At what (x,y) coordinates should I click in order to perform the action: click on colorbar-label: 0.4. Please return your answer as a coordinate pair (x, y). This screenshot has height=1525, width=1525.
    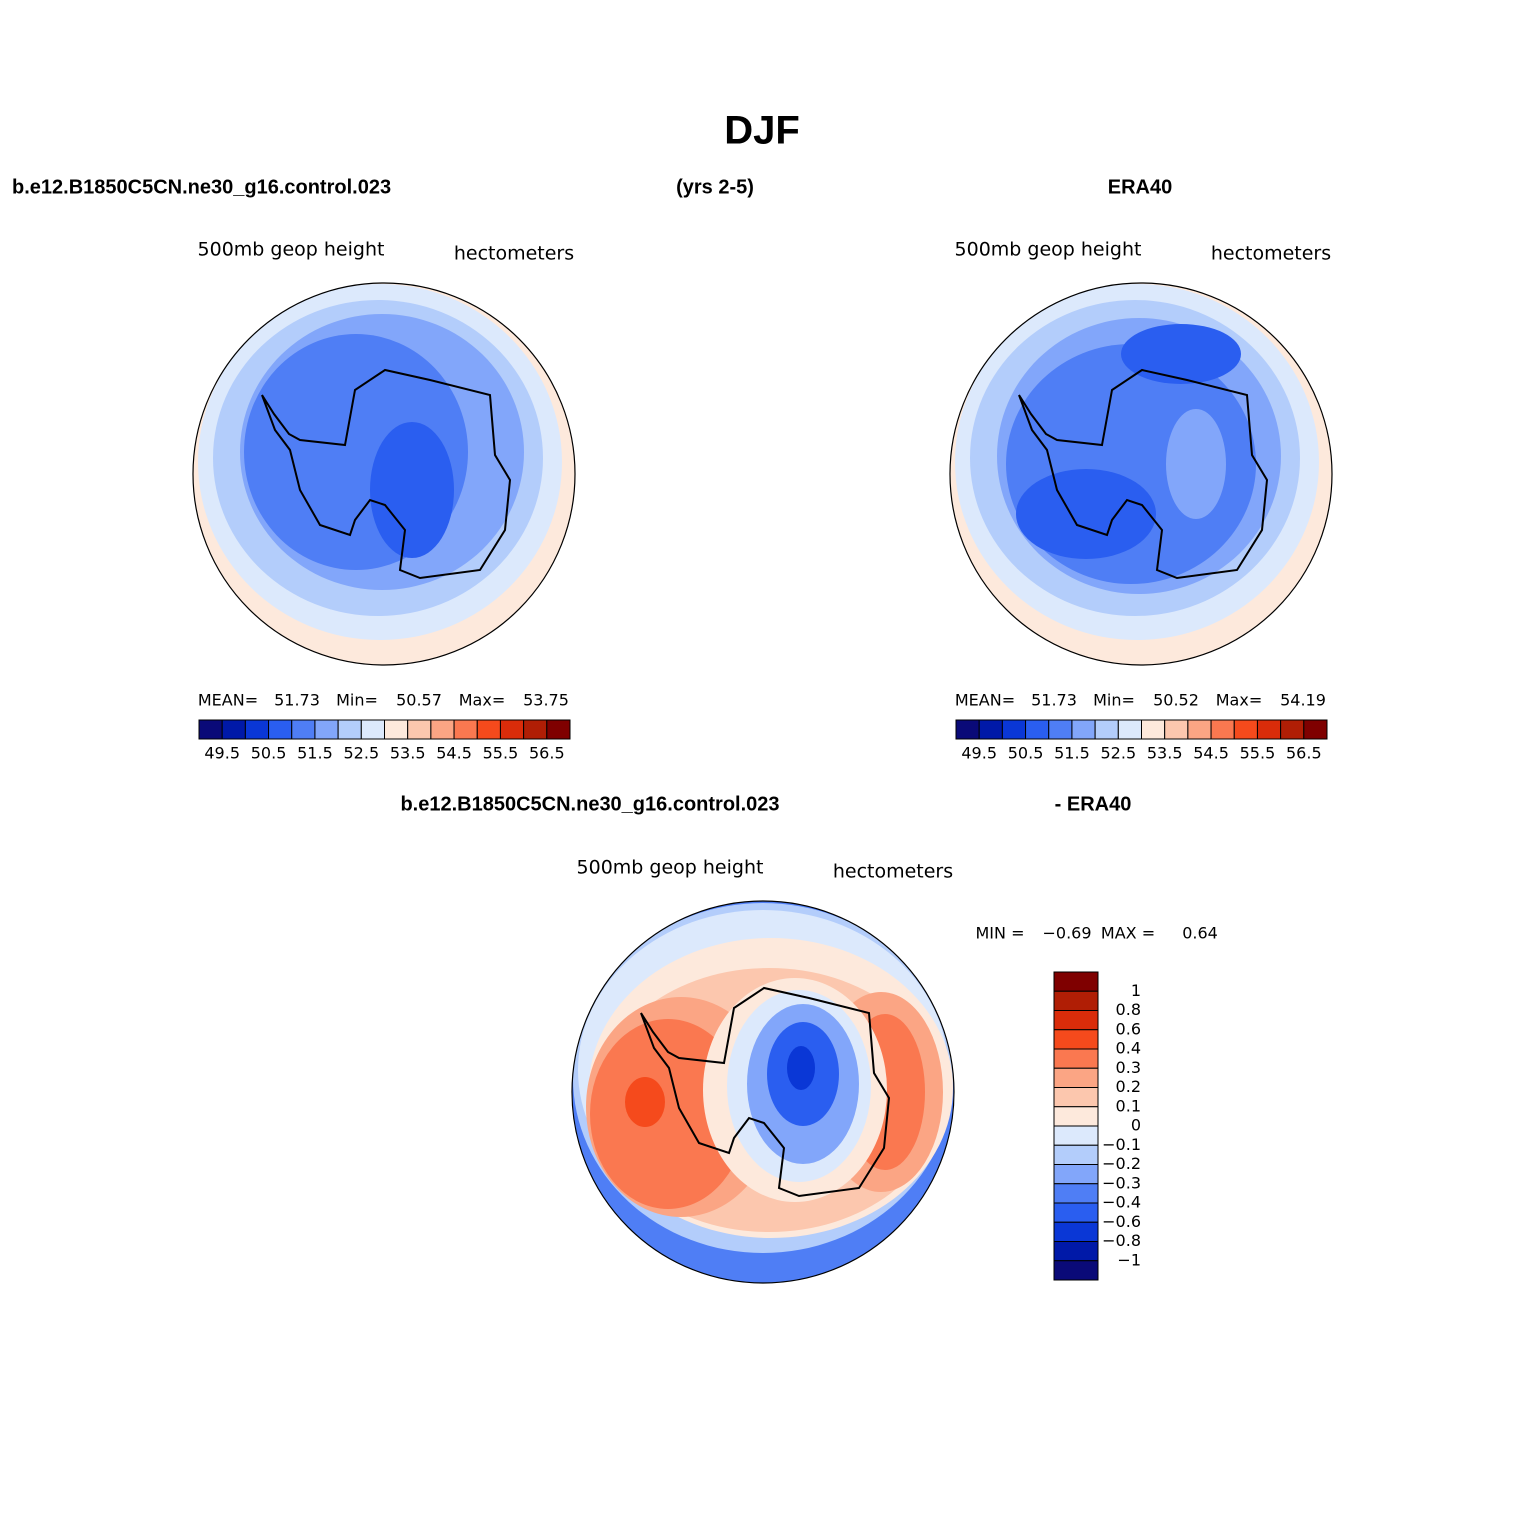
    Looking at the image, I should click on (1128, 1048).